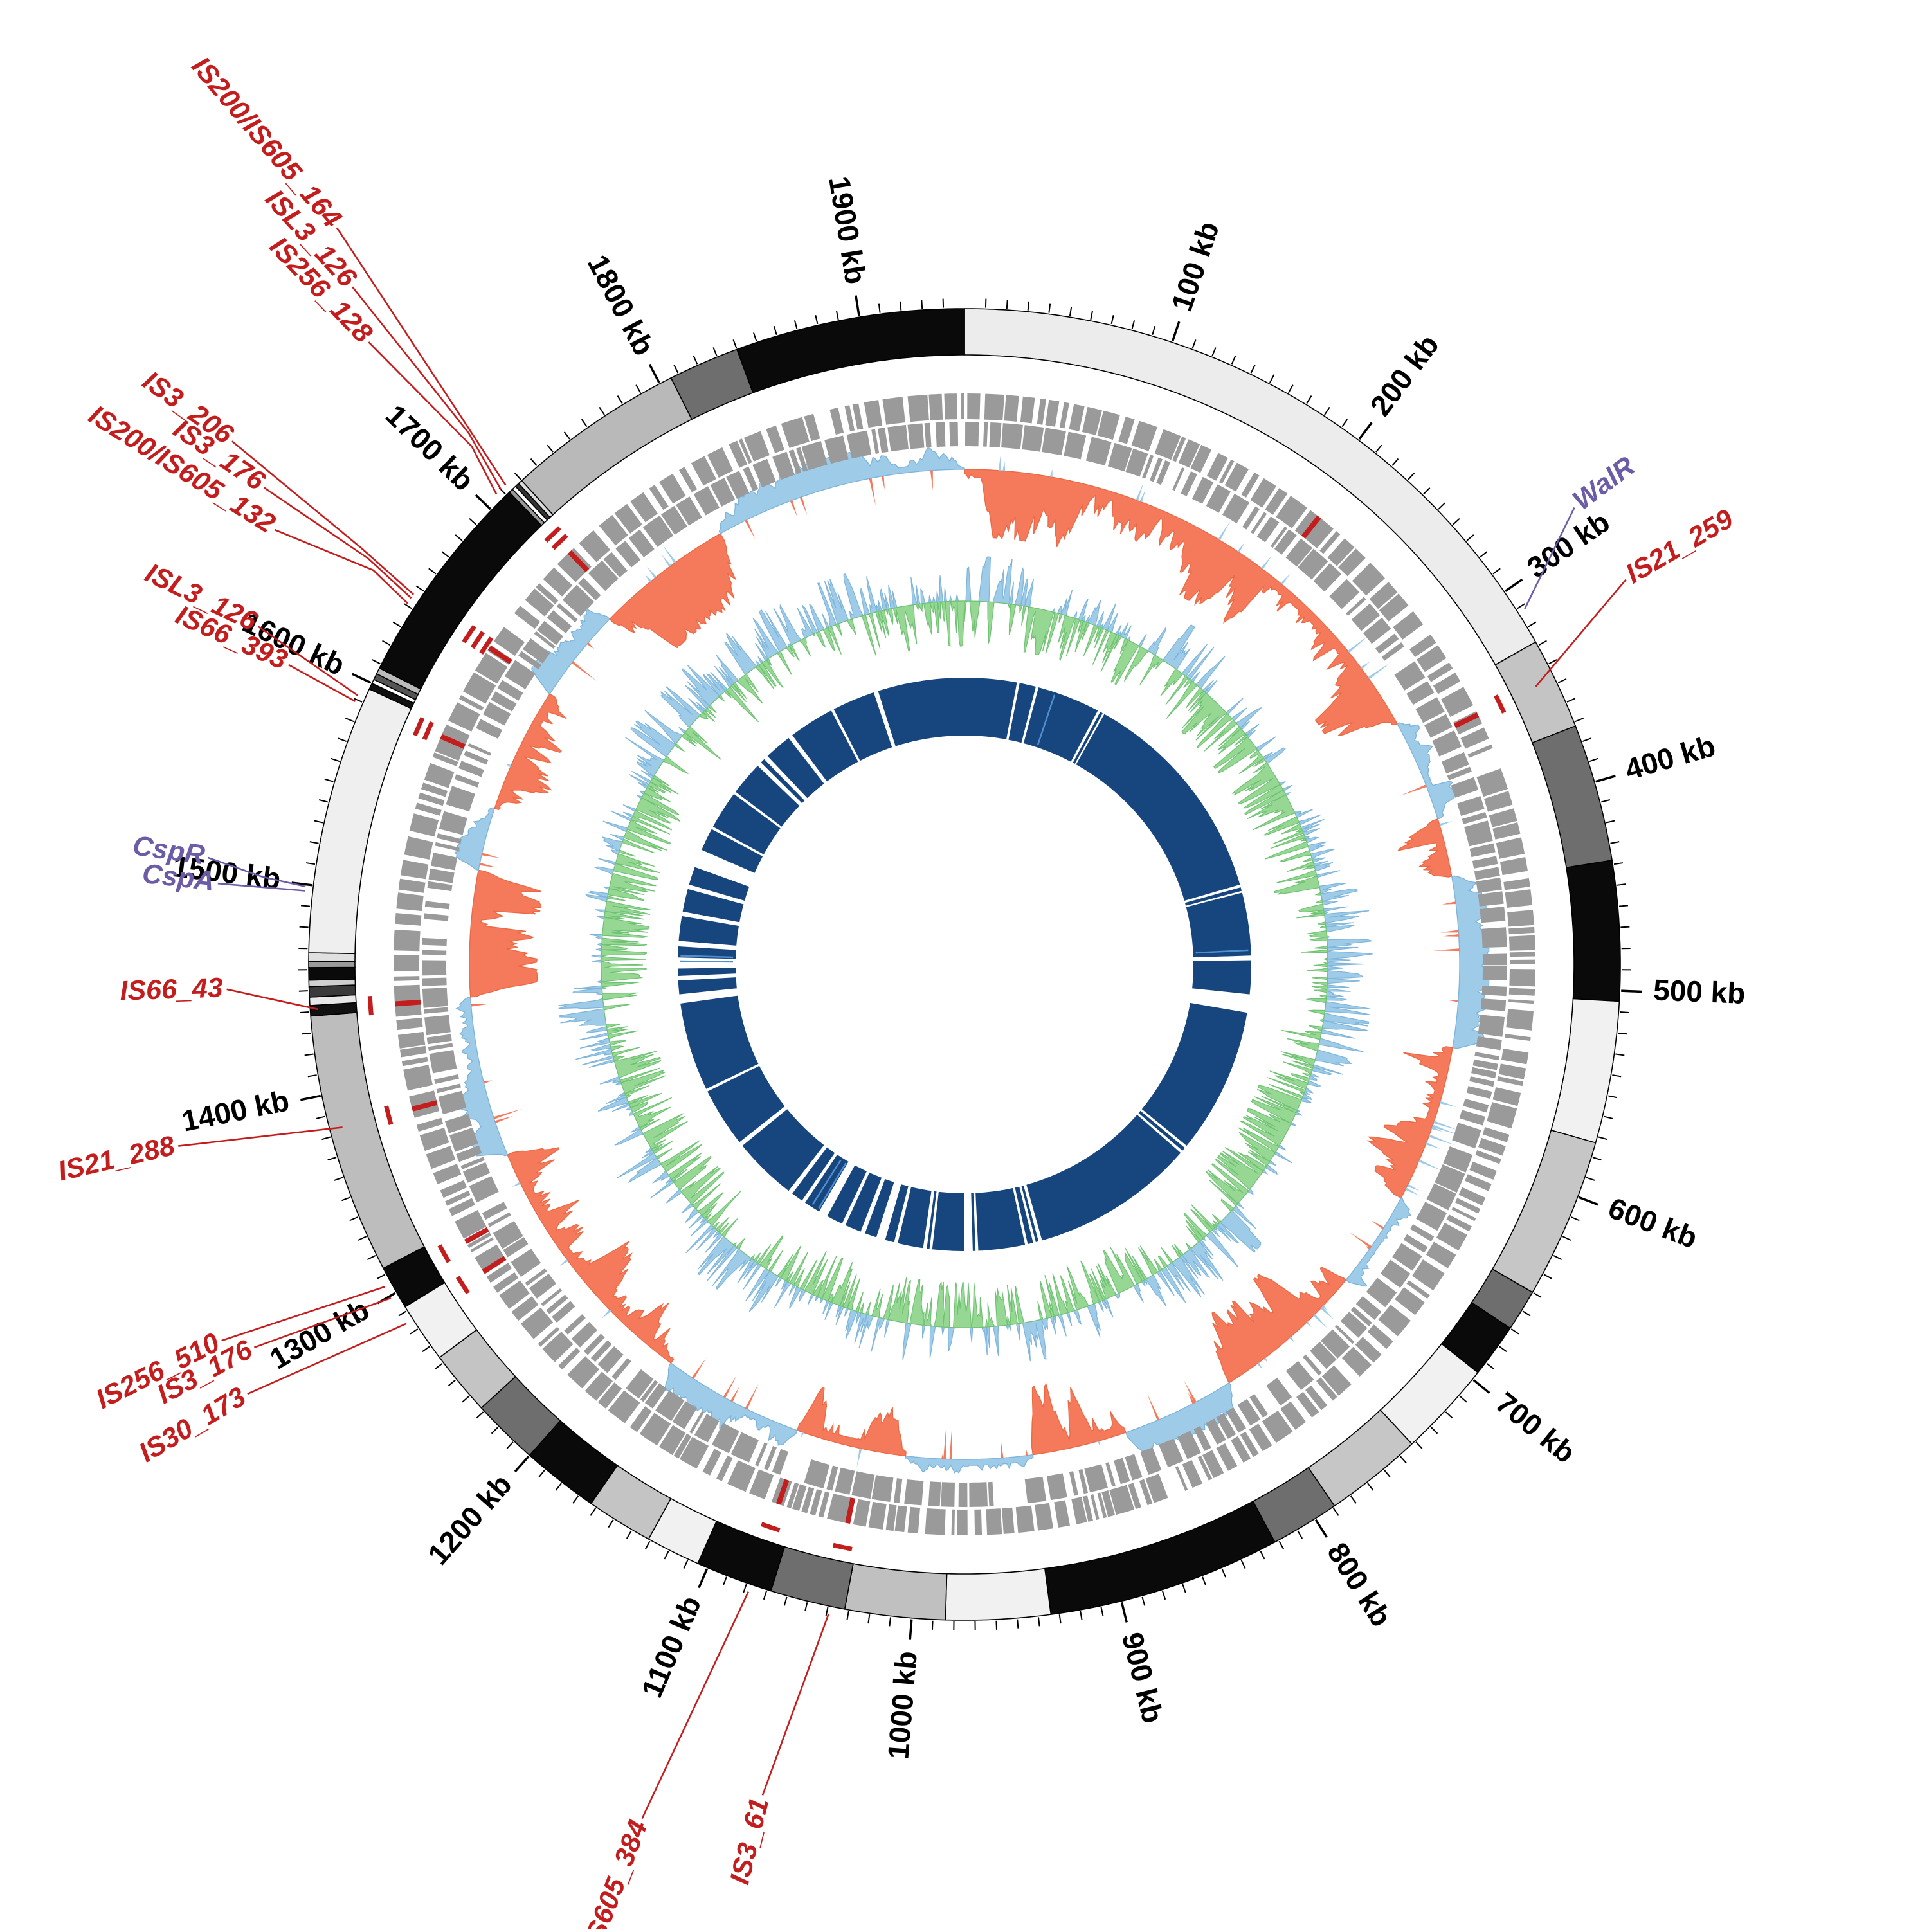 The width and height of the screenshot is (1929, 1932). What do you see at coordinates (1221, 978) in the screenshot?
I see `alignment-arc` at bounding box center [1221, 978].